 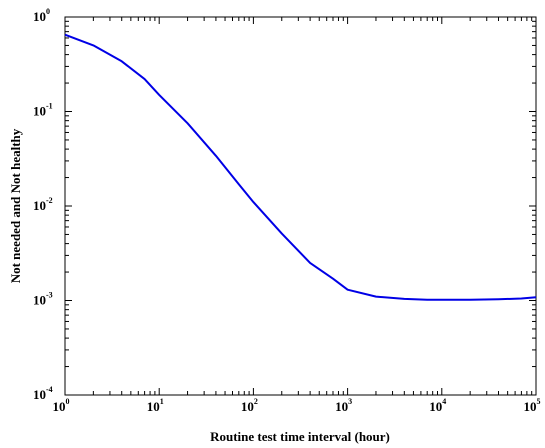 I want to click on x-tick-labels: 10⁰ 10¹ 10² 10³ 10⁴ 10⁵, so click(x=297, y=405).